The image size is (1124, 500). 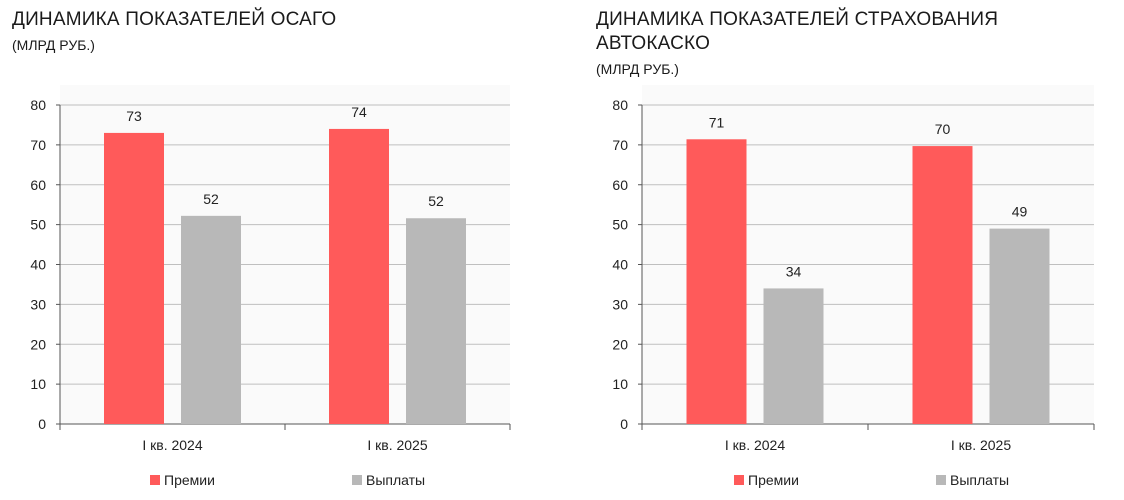 What do you see at coordinates (134, 116) in the screenshot?
I see `data-label: 73` at bounding box center [134, 116].